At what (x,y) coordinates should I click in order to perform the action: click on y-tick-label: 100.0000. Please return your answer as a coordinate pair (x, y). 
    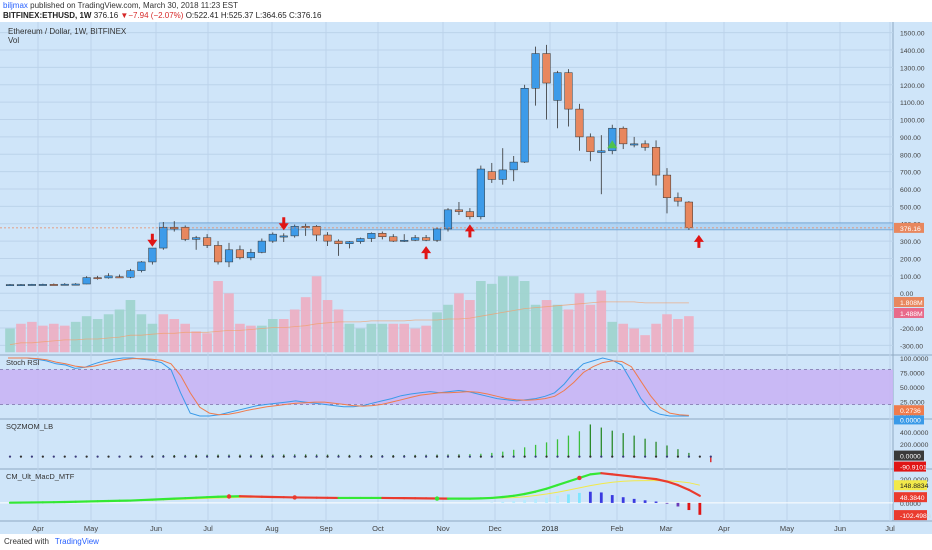
    Looking at the image, I should click on (914, 359).